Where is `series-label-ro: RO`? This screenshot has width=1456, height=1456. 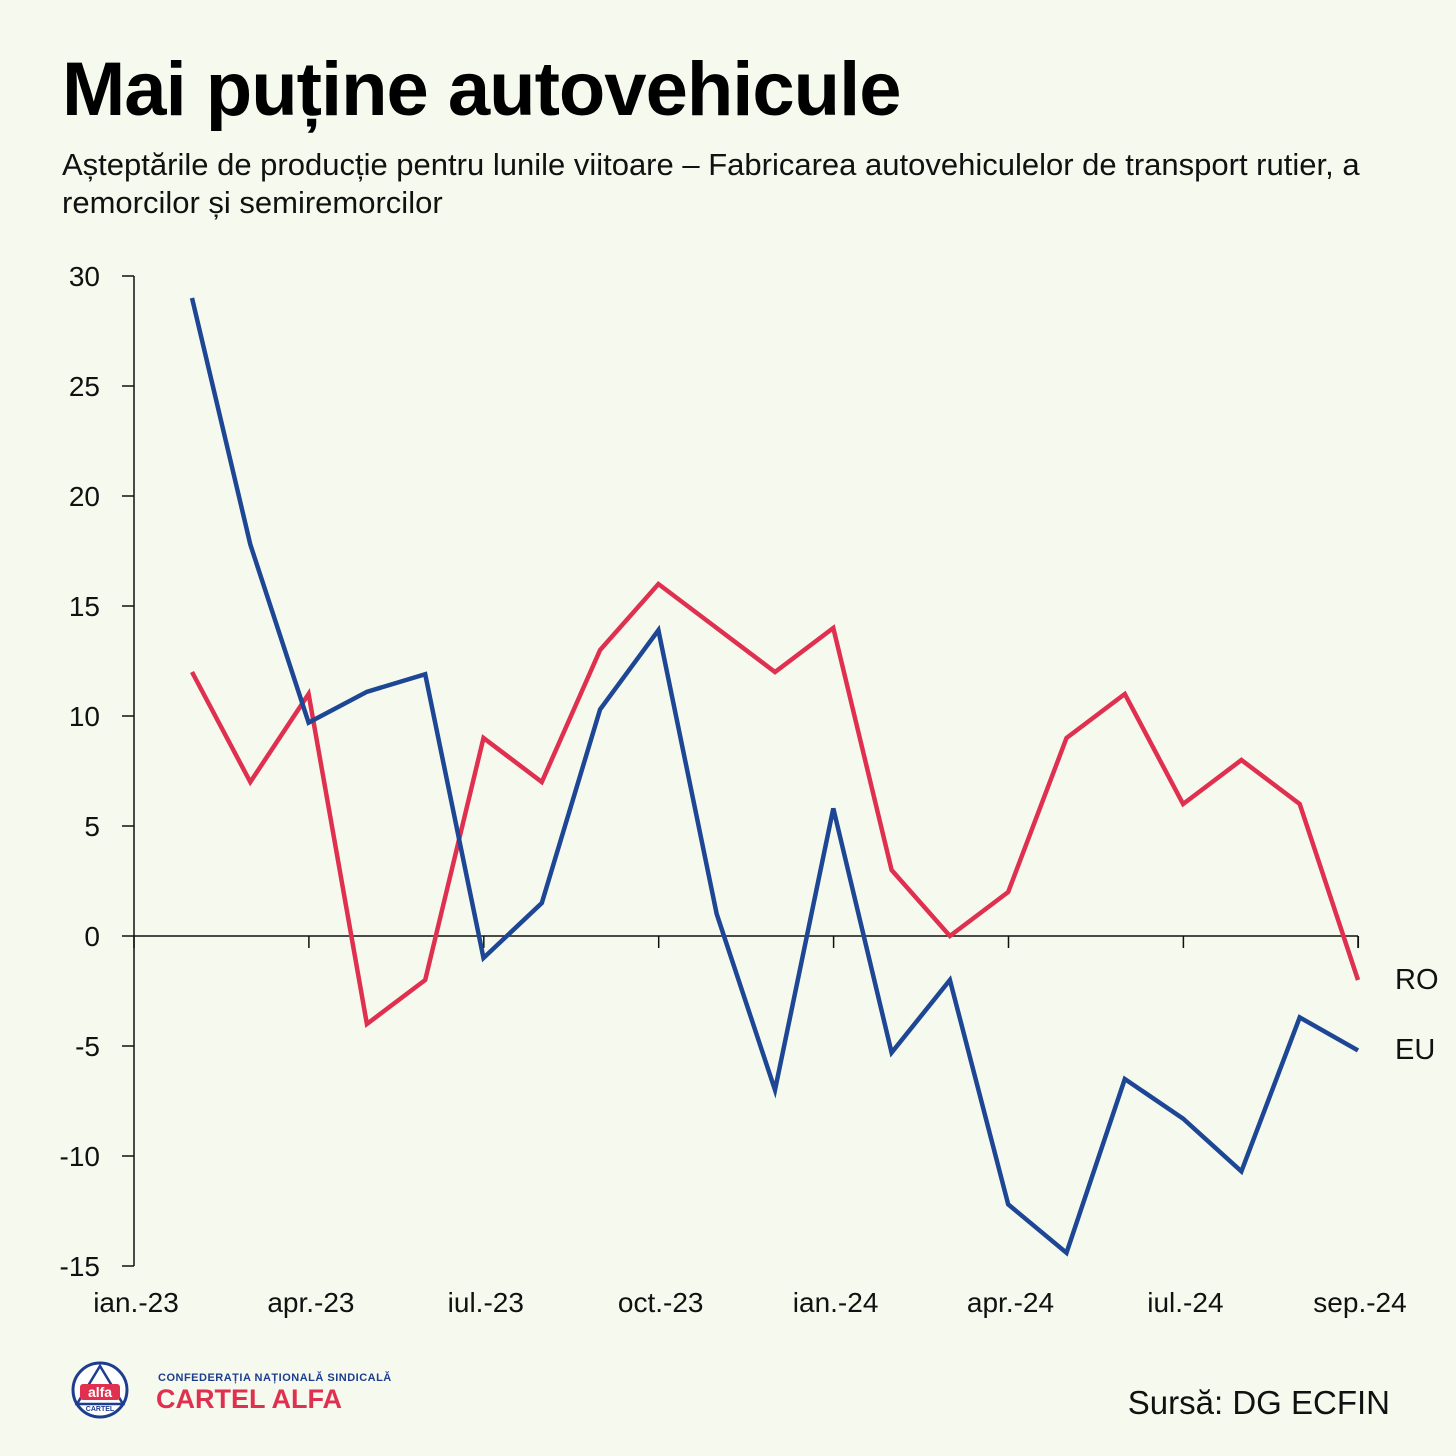 series-label-ro: RO is located at coordinates (1417, 980).